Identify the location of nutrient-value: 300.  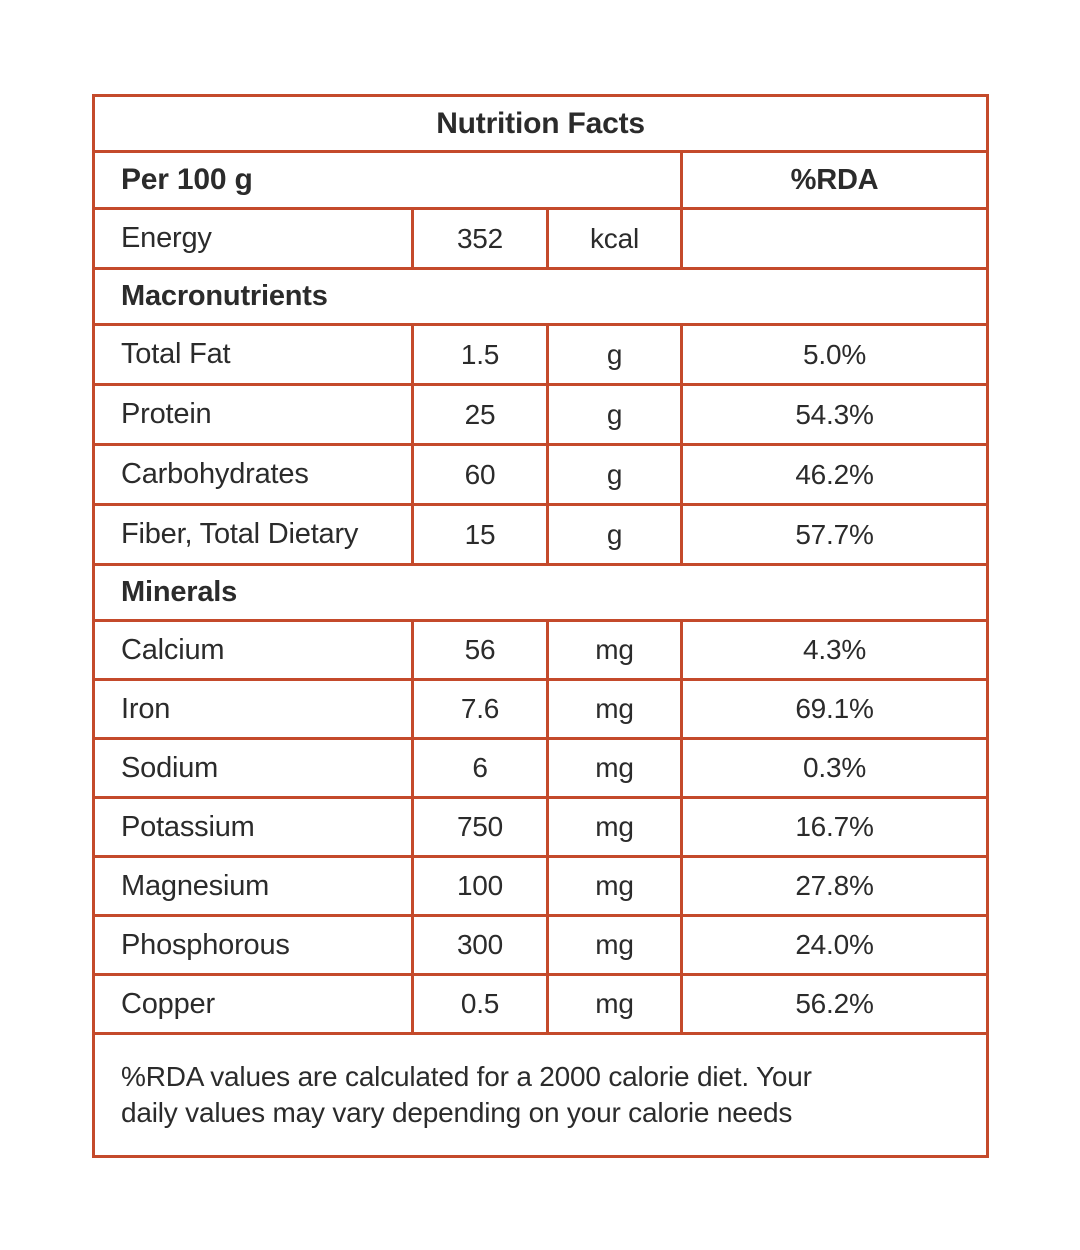
(480, 945).